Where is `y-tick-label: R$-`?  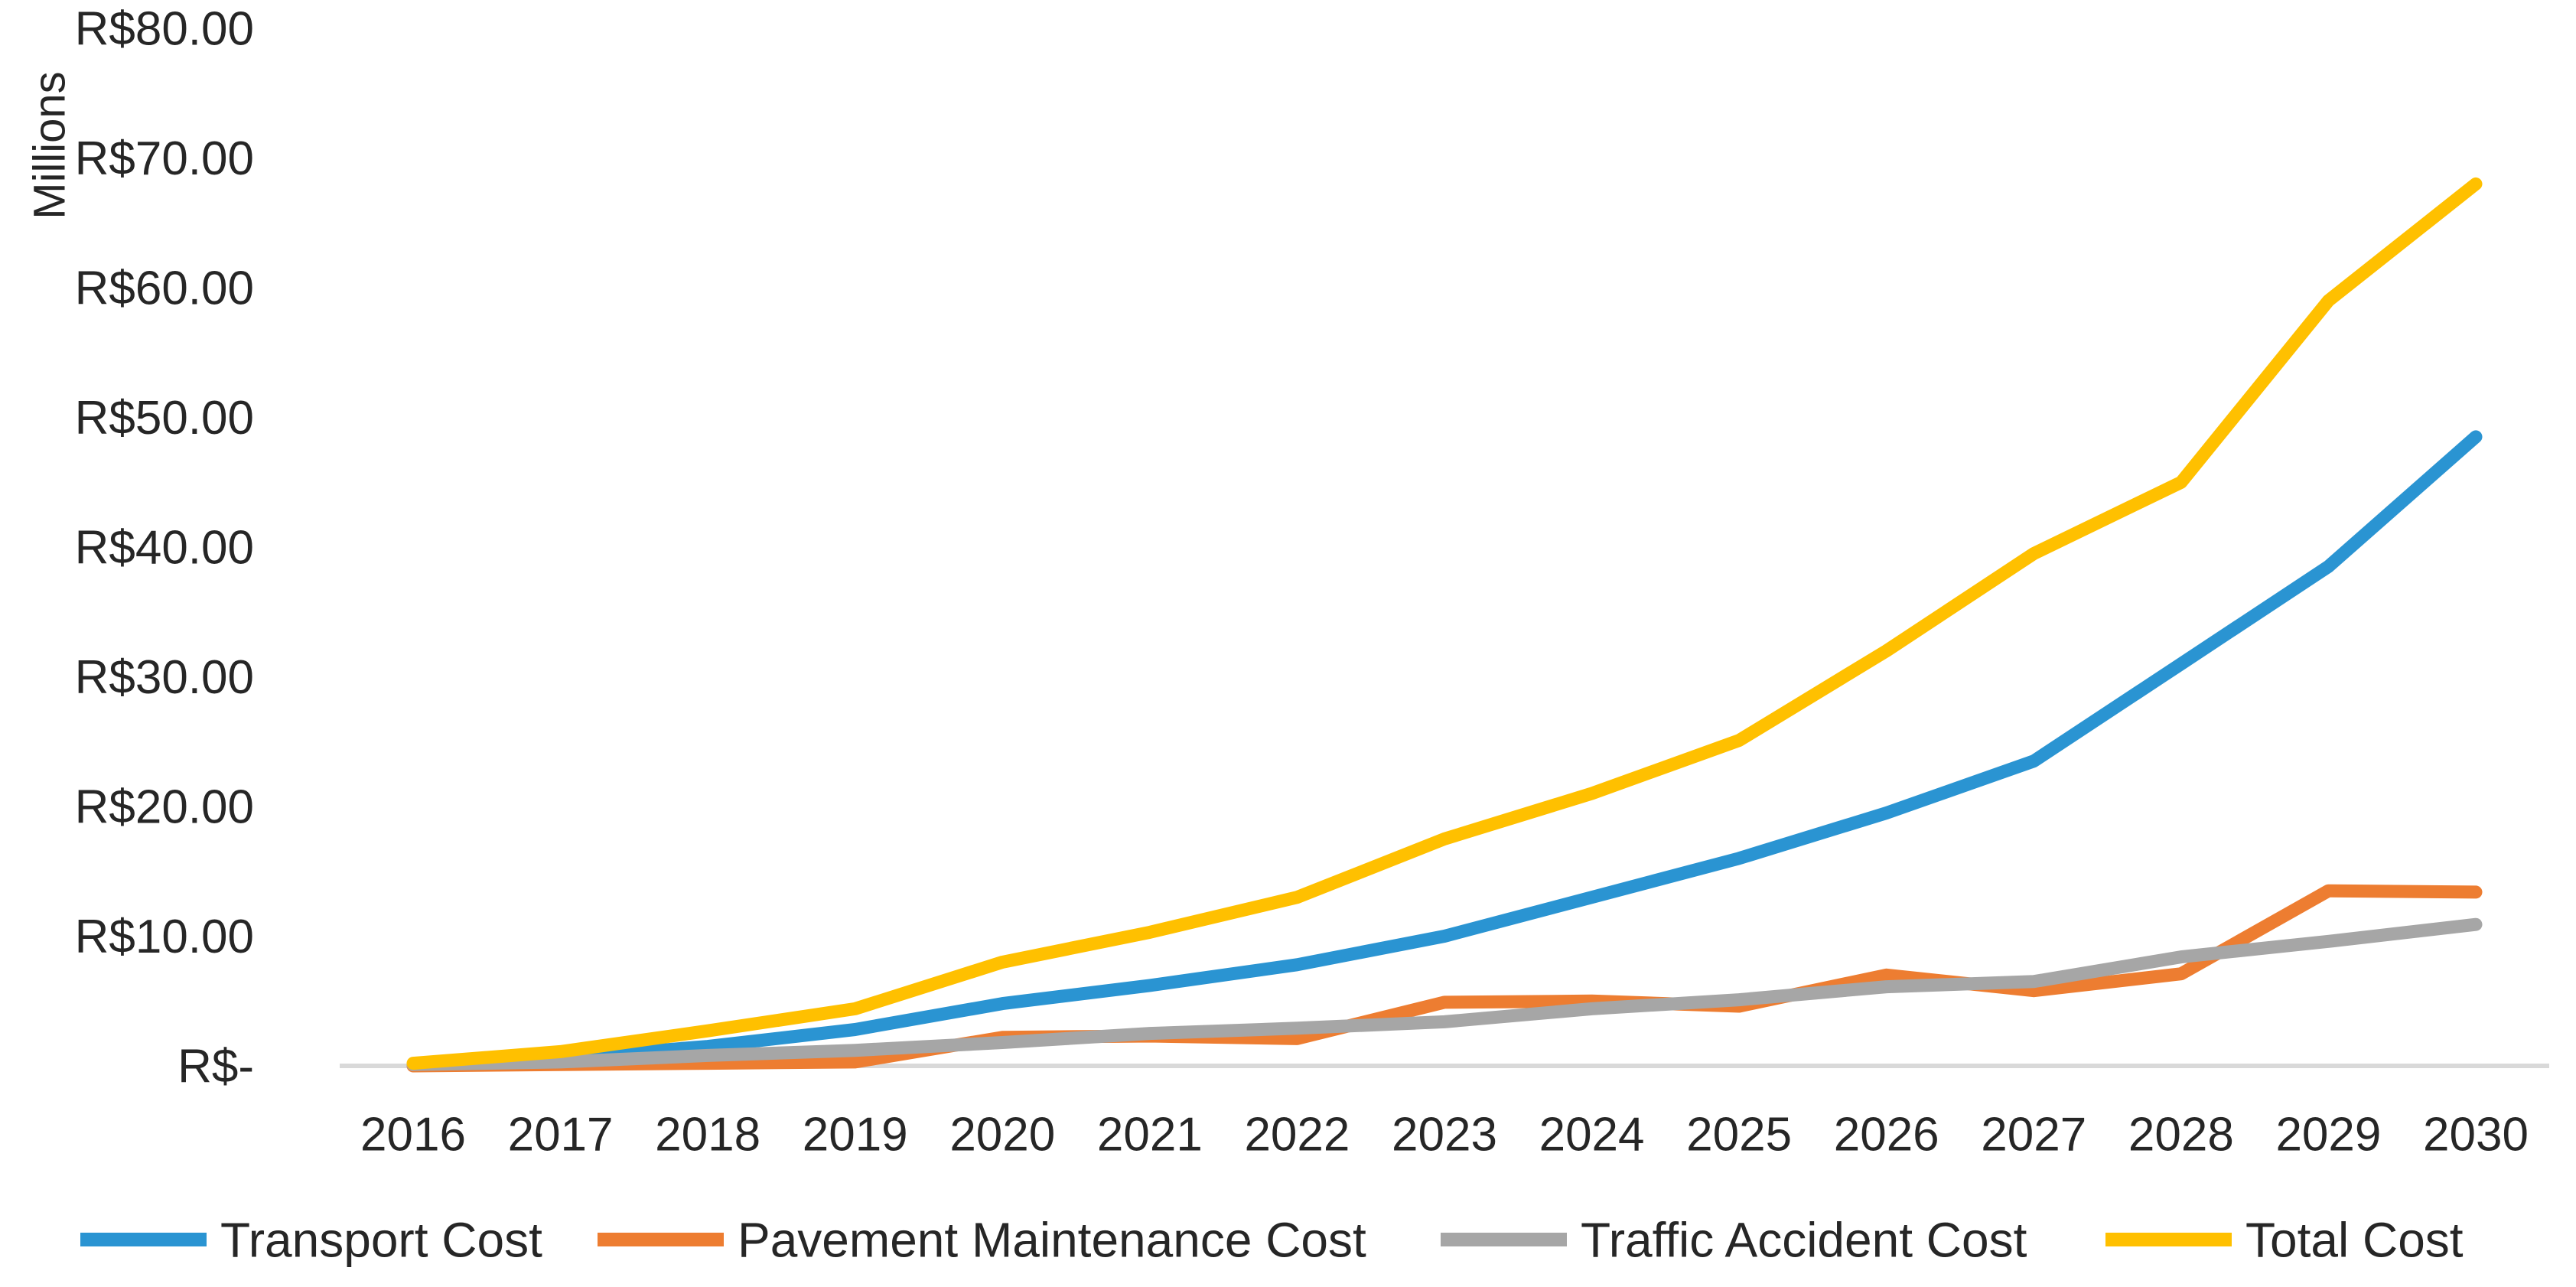 y-tick-label: R$- is located at coordinates (216, 1067).